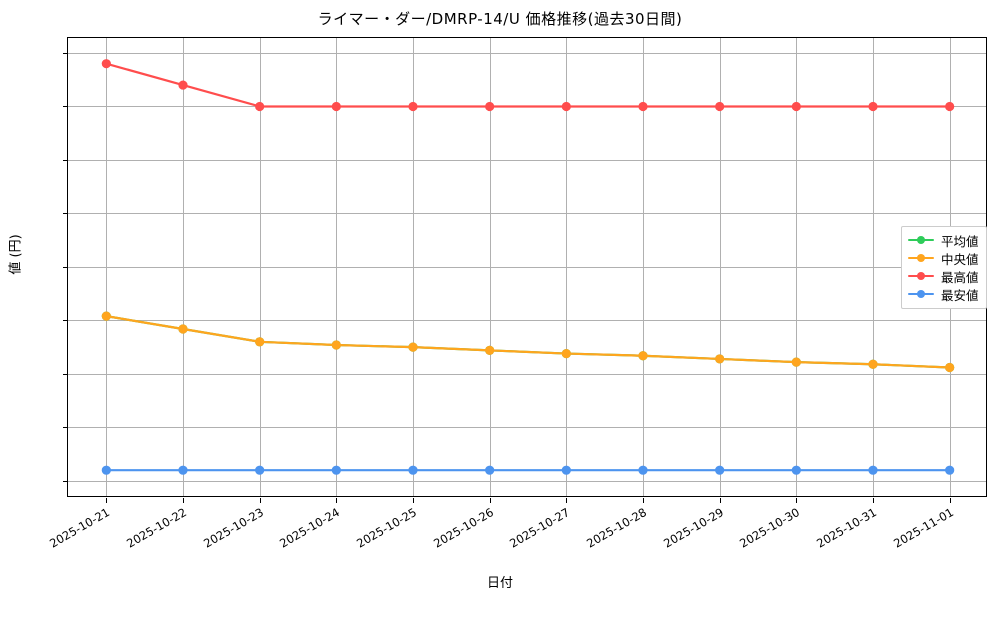 Image resolution: width=1000 pixels, height=617 pixels. I want to click on chart-title: ライマー・ダー/DMRP-14/U 価格推移(過去30日間), so click(500, 19).